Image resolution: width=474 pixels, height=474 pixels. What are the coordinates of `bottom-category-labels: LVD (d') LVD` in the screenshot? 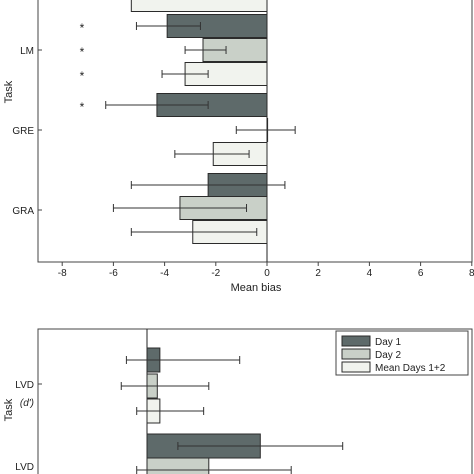 It's located at (28, 426).